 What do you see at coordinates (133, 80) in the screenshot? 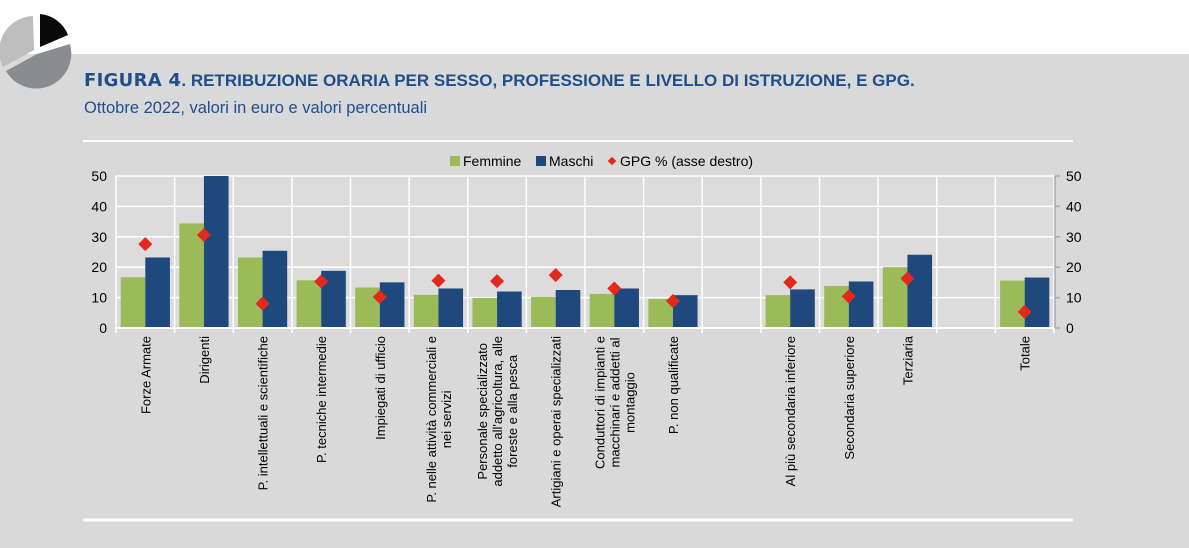
I see `figure-label: FIGURA 4` at bounding box center [133, 80].